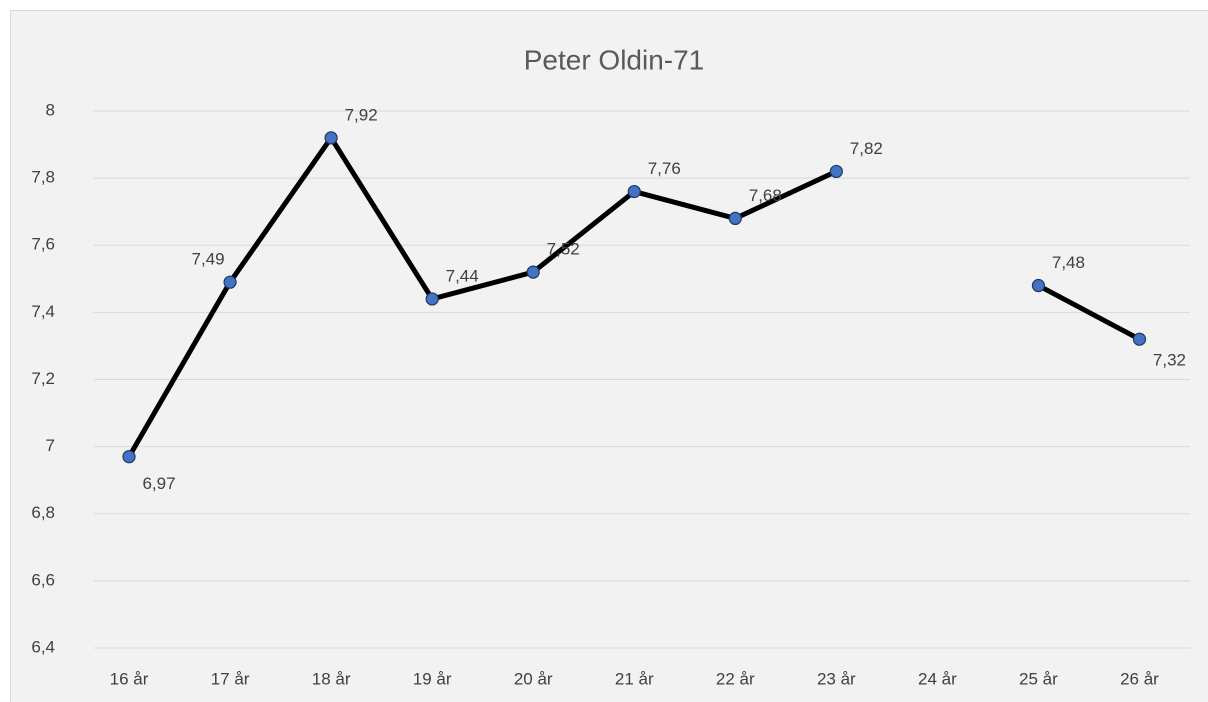  What do you see at coordinates (1169, 360) in the screenshot?
I see `data-label: 7,32` at bounding box center [1169, 360].